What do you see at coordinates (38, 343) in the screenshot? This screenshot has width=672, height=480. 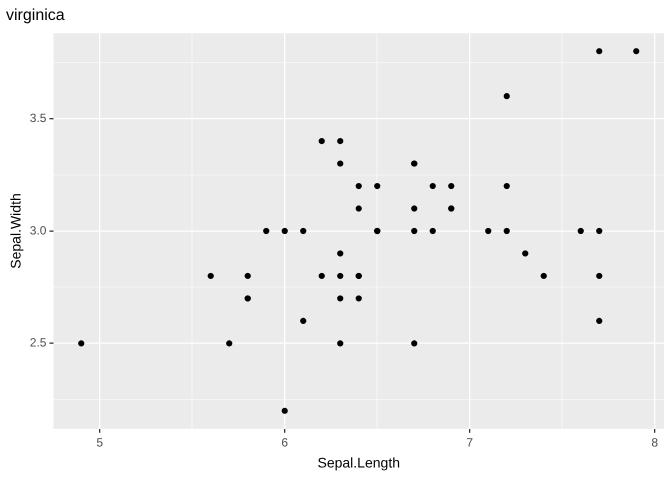 I see `y-tick-label: 2.5` at bounding box center [38, 343].